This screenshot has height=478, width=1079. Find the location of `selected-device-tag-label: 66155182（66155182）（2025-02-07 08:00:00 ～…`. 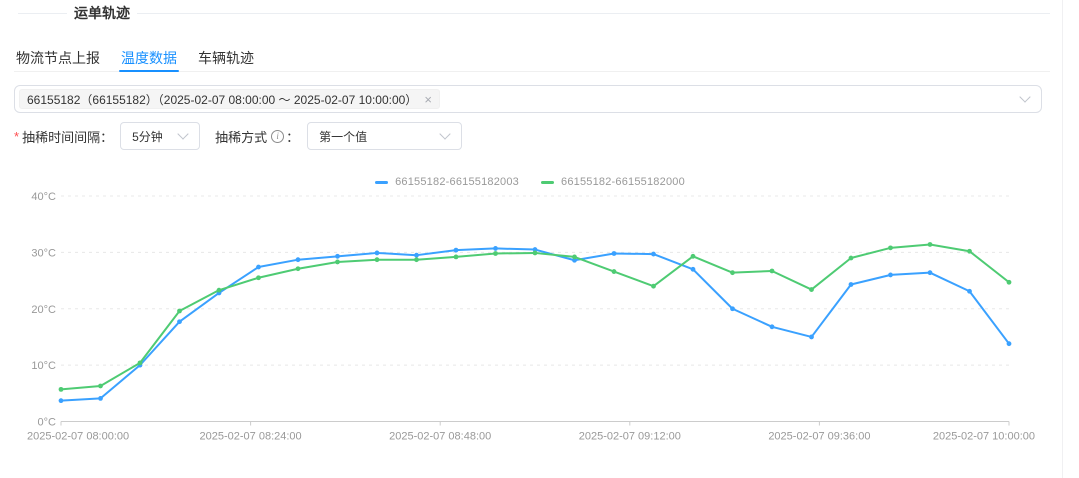

selected-device-tag-label: 66155182（66155182）（2025-02-07 08:00:00 ～… is located at coordinates (222, 99).